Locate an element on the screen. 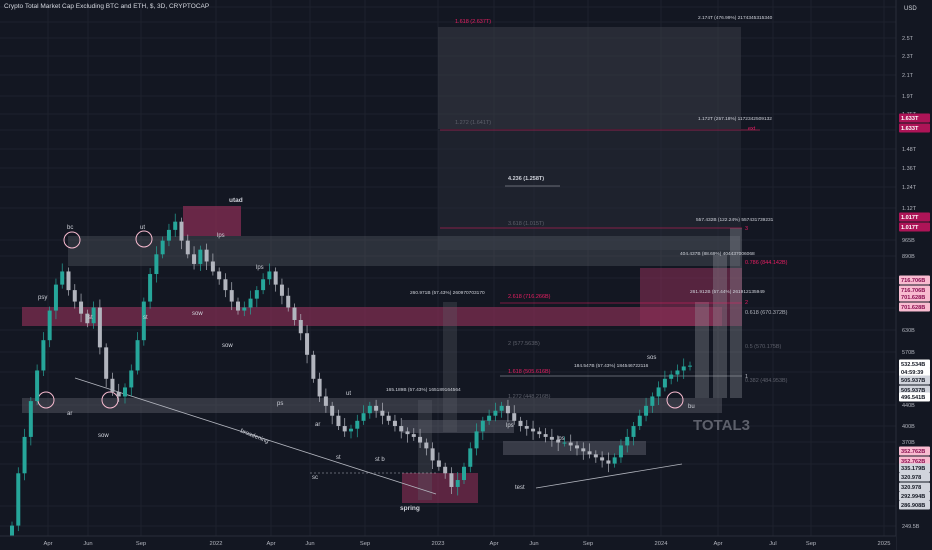 The image size is (932, 550). wyckoff-circle-marker is located at coordinates (144, 239).